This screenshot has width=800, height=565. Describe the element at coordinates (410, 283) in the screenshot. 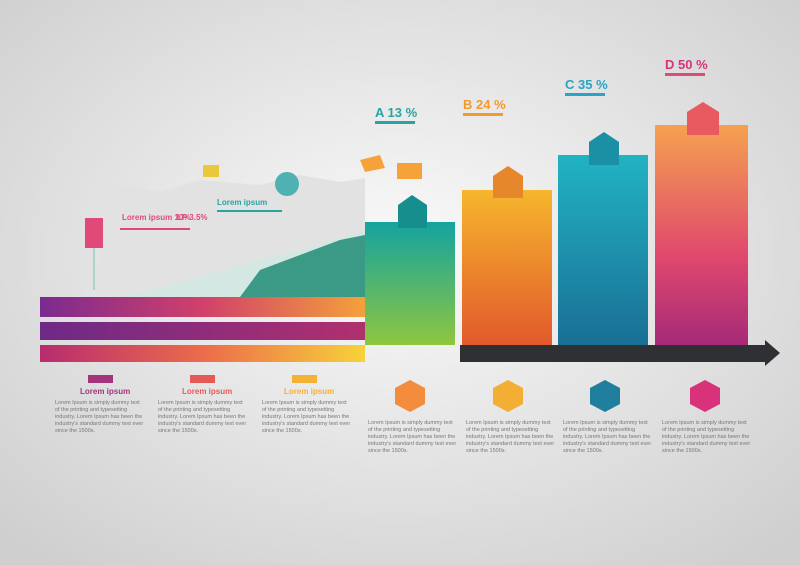

I see `bar-a` at that location.